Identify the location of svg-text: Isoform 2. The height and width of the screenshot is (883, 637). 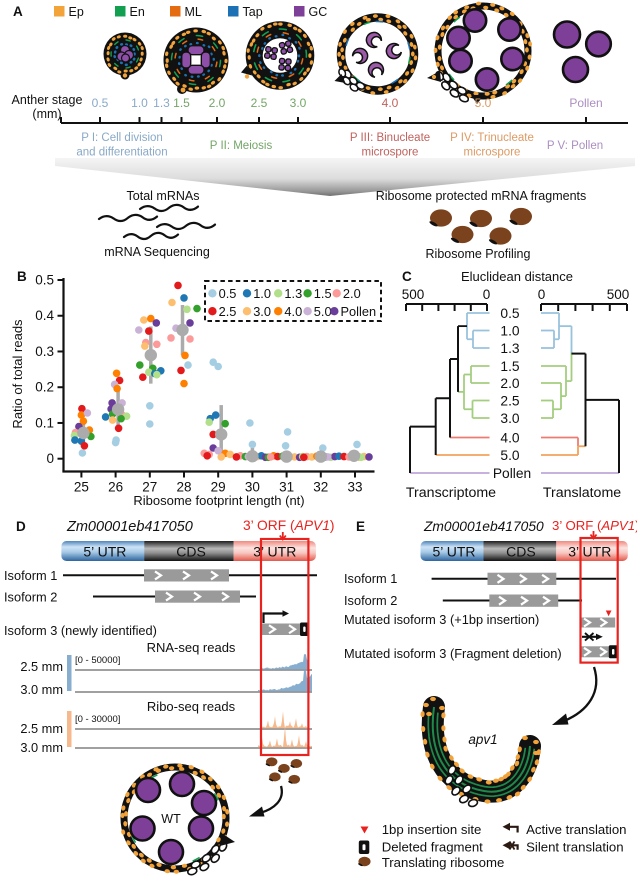
(30, 597).